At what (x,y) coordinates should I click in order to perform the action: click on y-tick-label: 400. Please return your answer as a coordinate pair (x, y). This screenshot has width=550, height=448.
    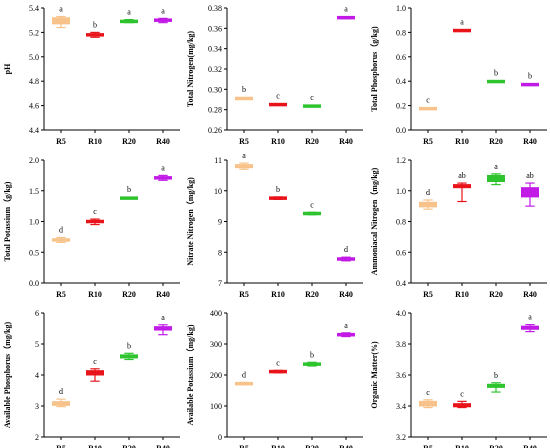
    Looking at the image, I should click on (216, 313).